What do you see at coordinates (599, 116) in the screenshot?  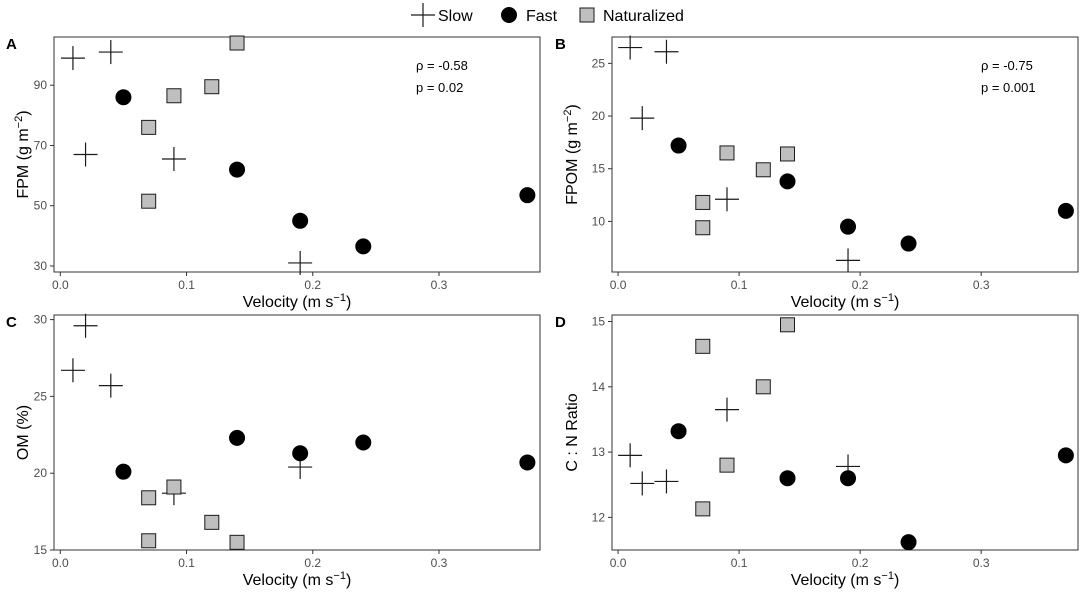 I see `panel-b-ytick-label-2: 20` at bounding box center [599, 116].